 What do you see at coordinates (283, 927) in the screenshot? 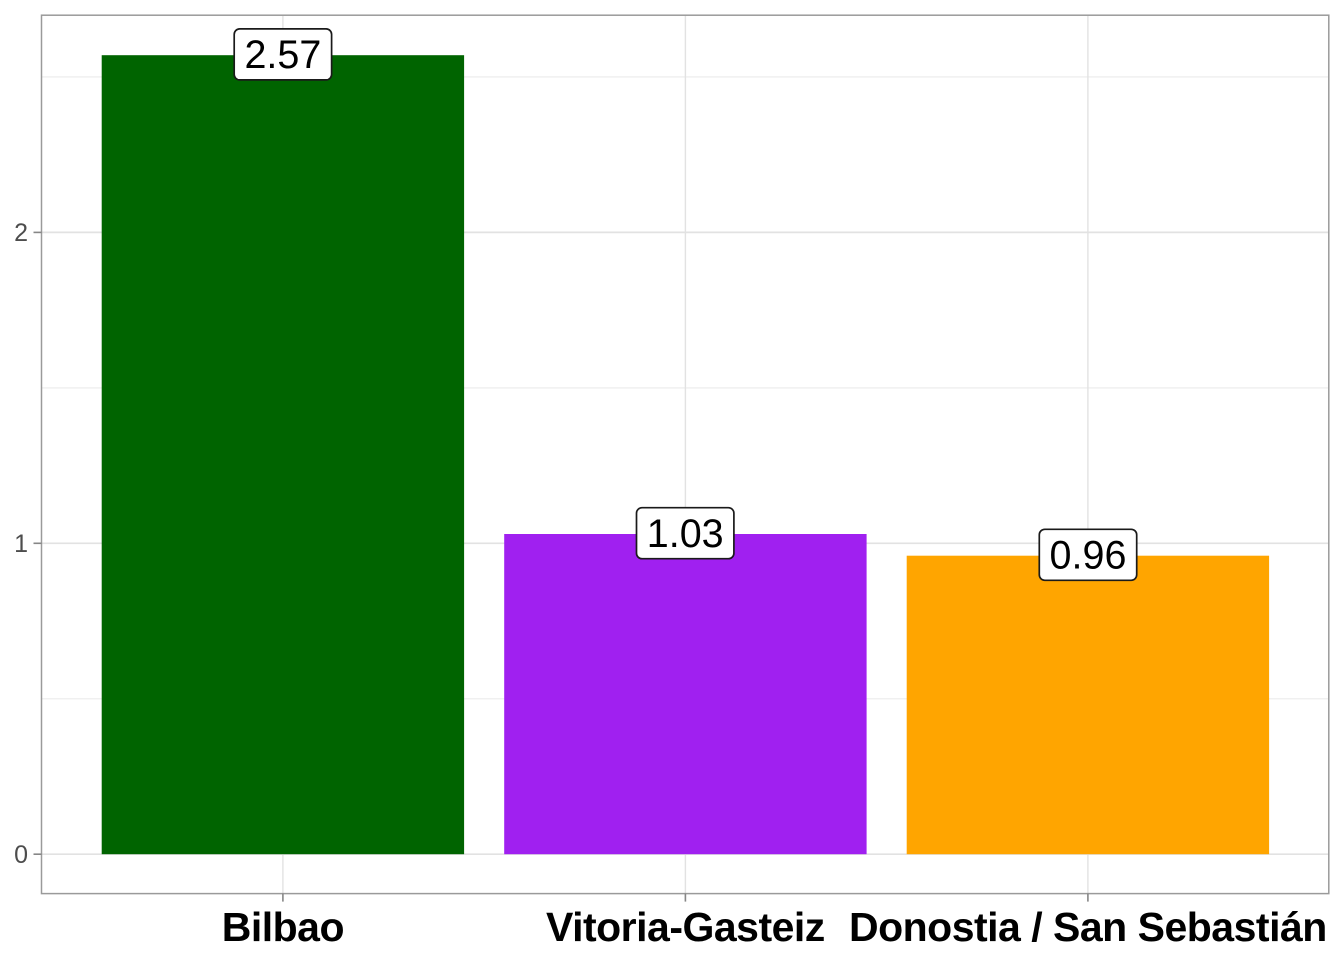
I see `svg-text: Bilbao` at bounding box center [283, 927].